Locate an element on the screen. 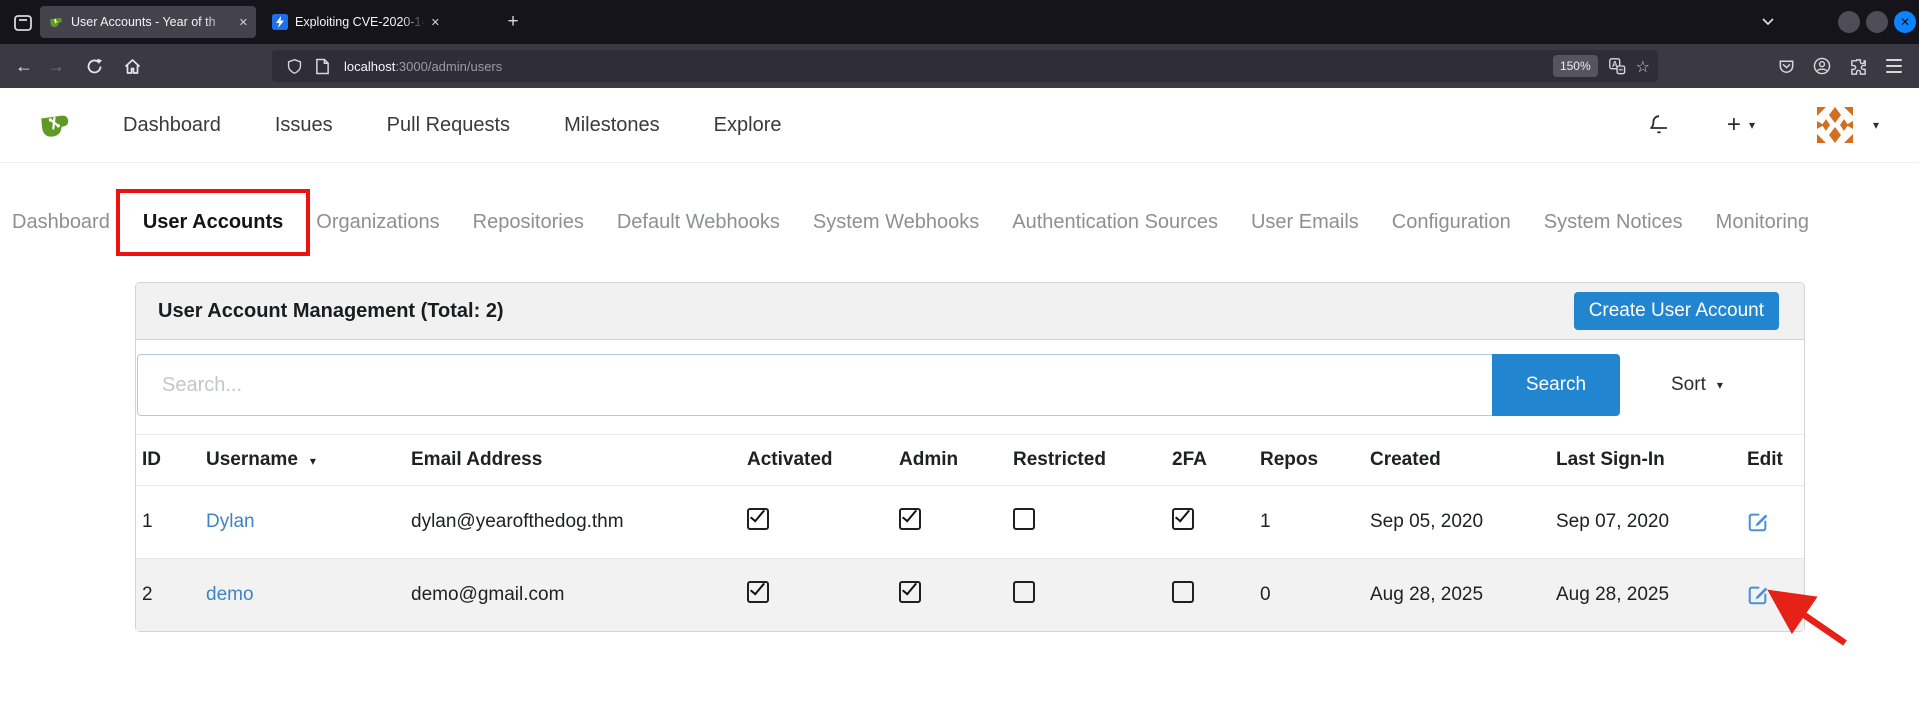 Image resolution: width=1919 pixels, height=709 pixels. admin-tab-user-emails: User Emails is located at coordinates (1304, 221).